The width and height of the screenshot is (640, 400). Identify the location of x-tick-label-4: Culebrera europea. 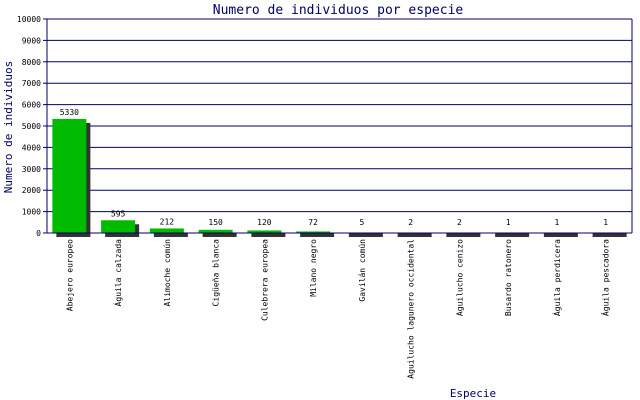
(264, 280).